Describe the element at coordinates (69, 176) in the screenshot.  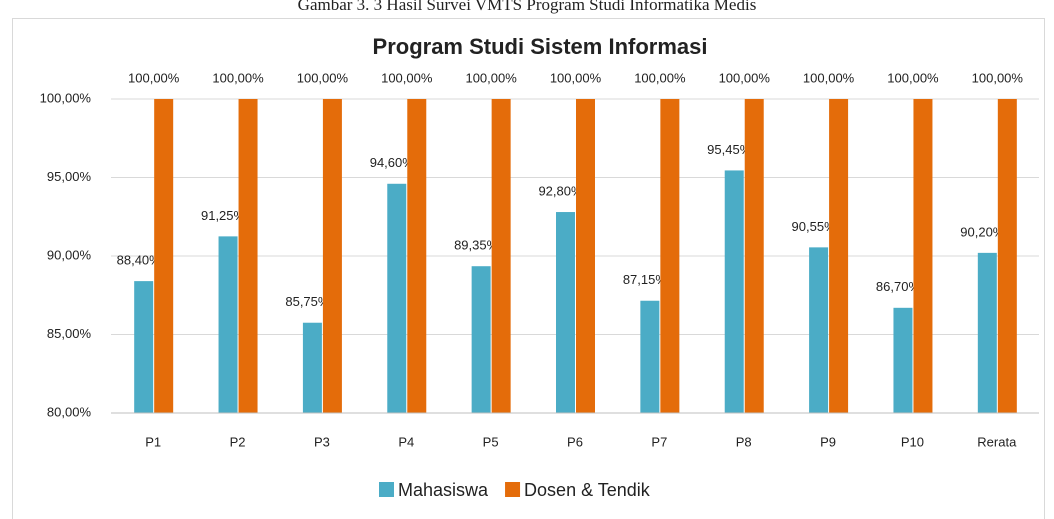
I see `y-tick-label: 95,00%` at that location.